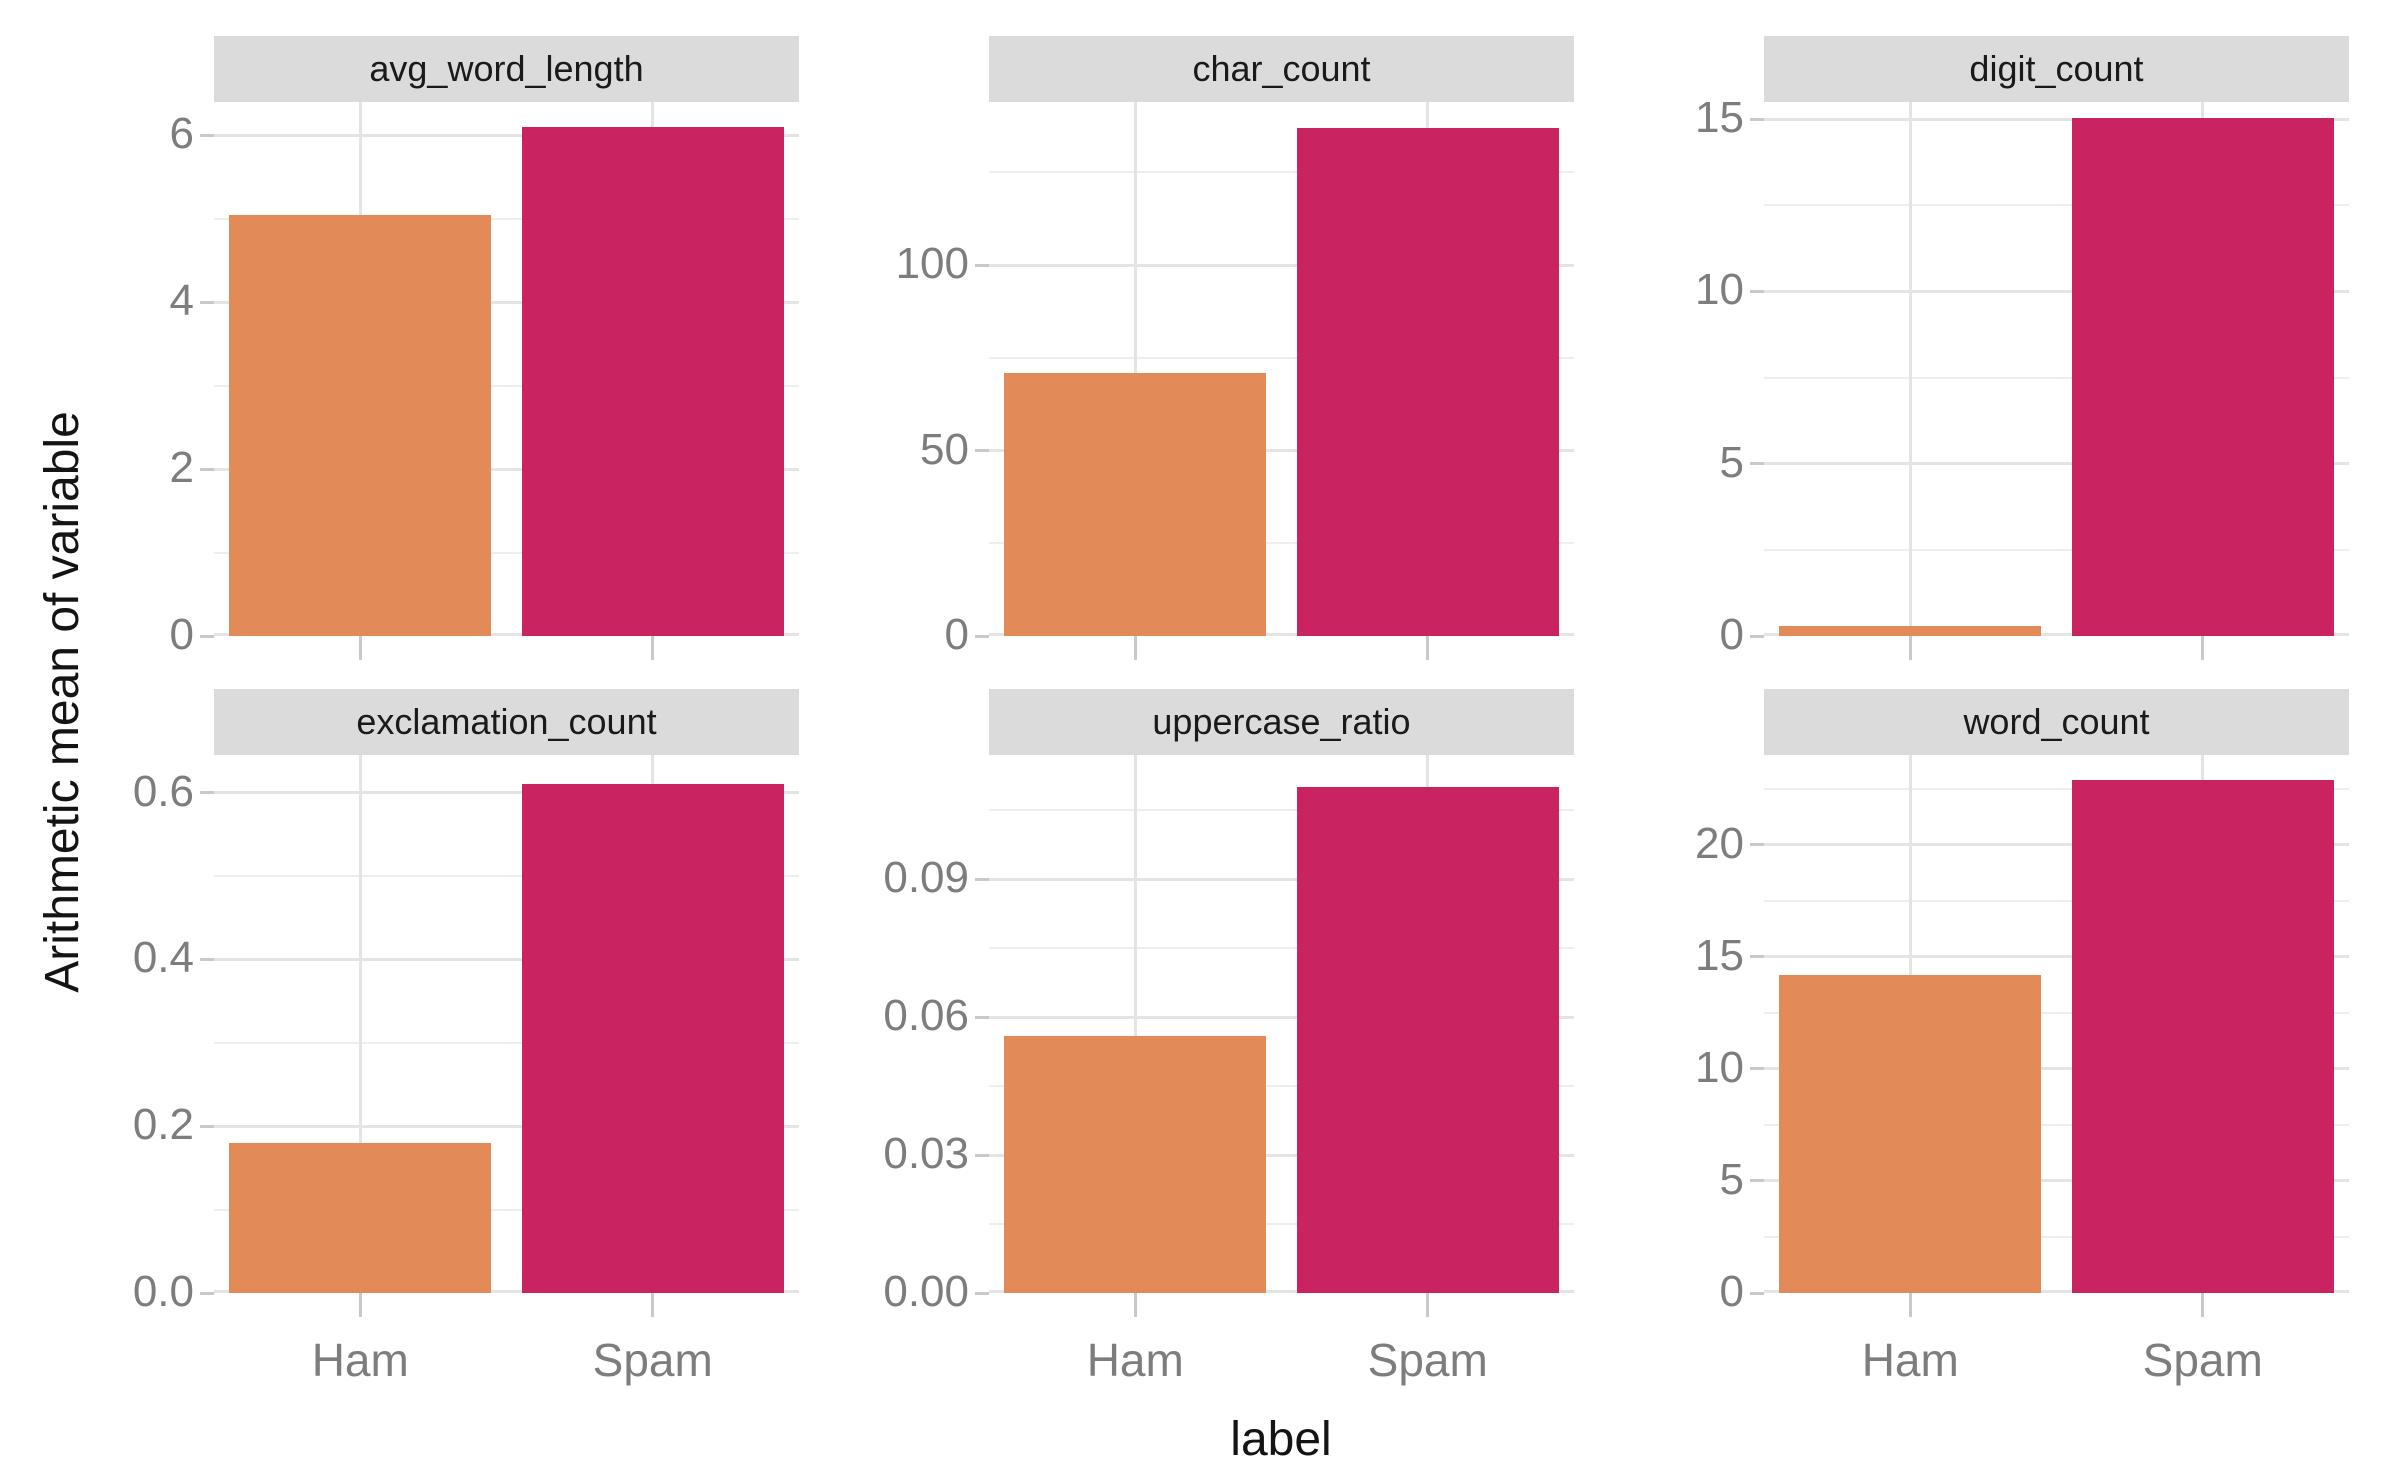 The height and width of the screenshot is (1483, 2400). Describe the element at coordinates (1719, 843) in the screenshot. I see `y-tick-label: 20` at that location.